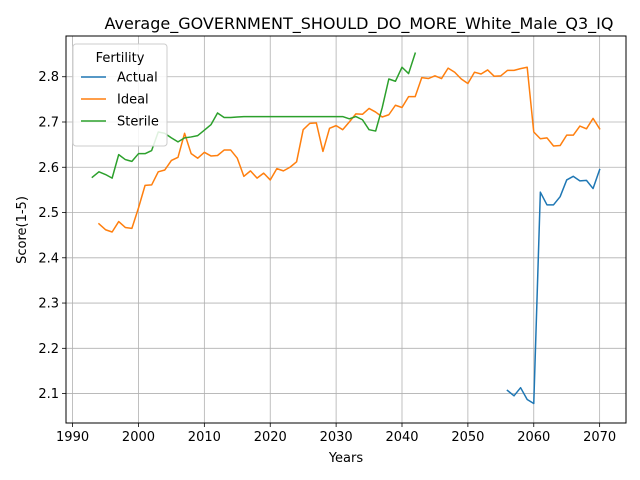 This screenshot has height=480, width=640. Describe the element at coordinates (336, 437) in the screenshot. I see `x-tick-label: 2030` at that location.